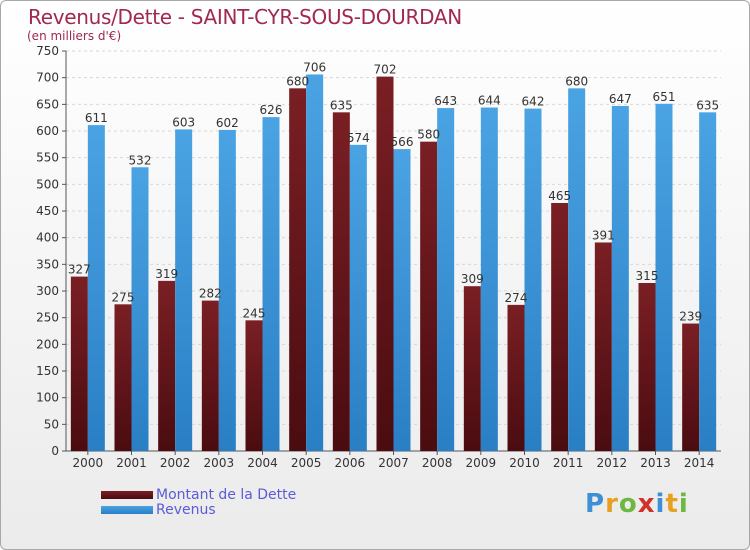  What do you see at coordinates (559, 196) in the screenshot?
I see `value-label-dette: 465` at bounding box center [559, 196].